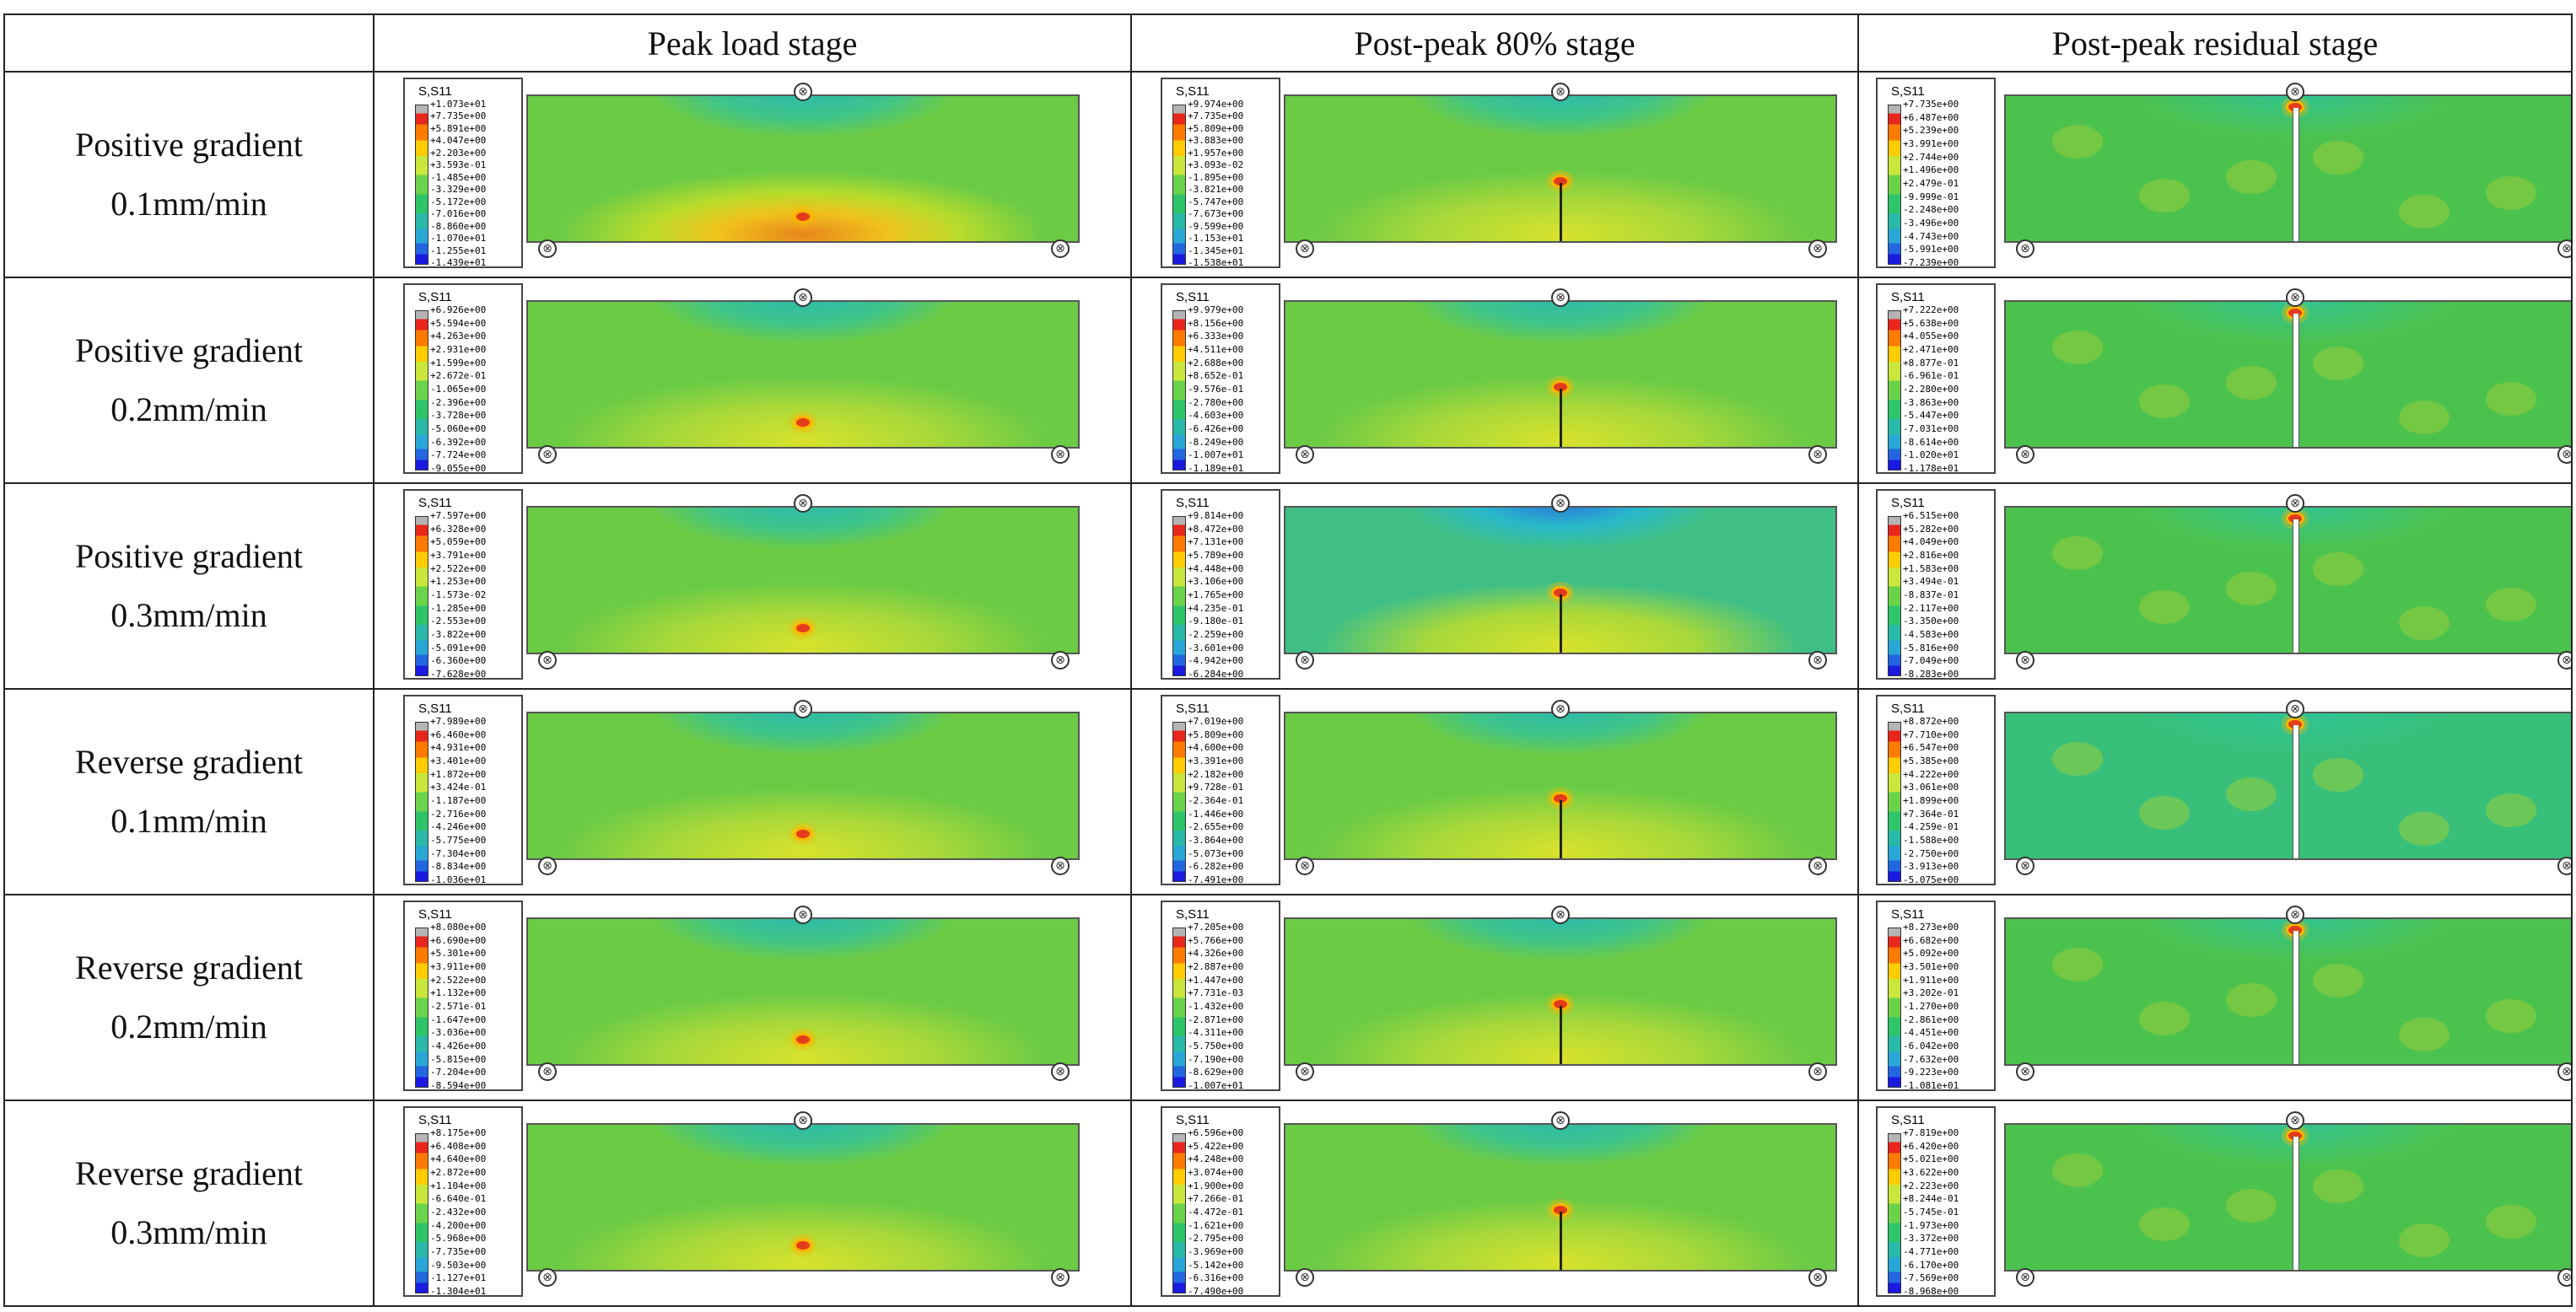  Describe the element at coordinates (1931, 555) in the screenshot. I see `legend-value: +2.816e+00` at that location.